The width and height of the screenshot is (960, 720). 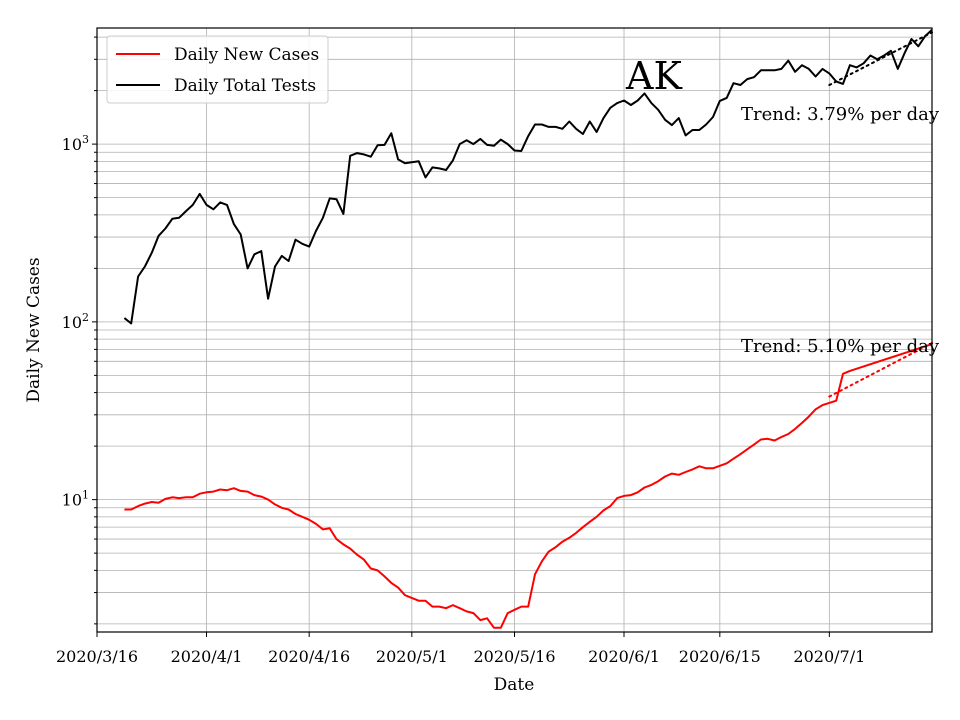 What do you see at coordinates (653, 76) in the screenshot?
I see `state-label: AK` at bounding box center [653, 76].